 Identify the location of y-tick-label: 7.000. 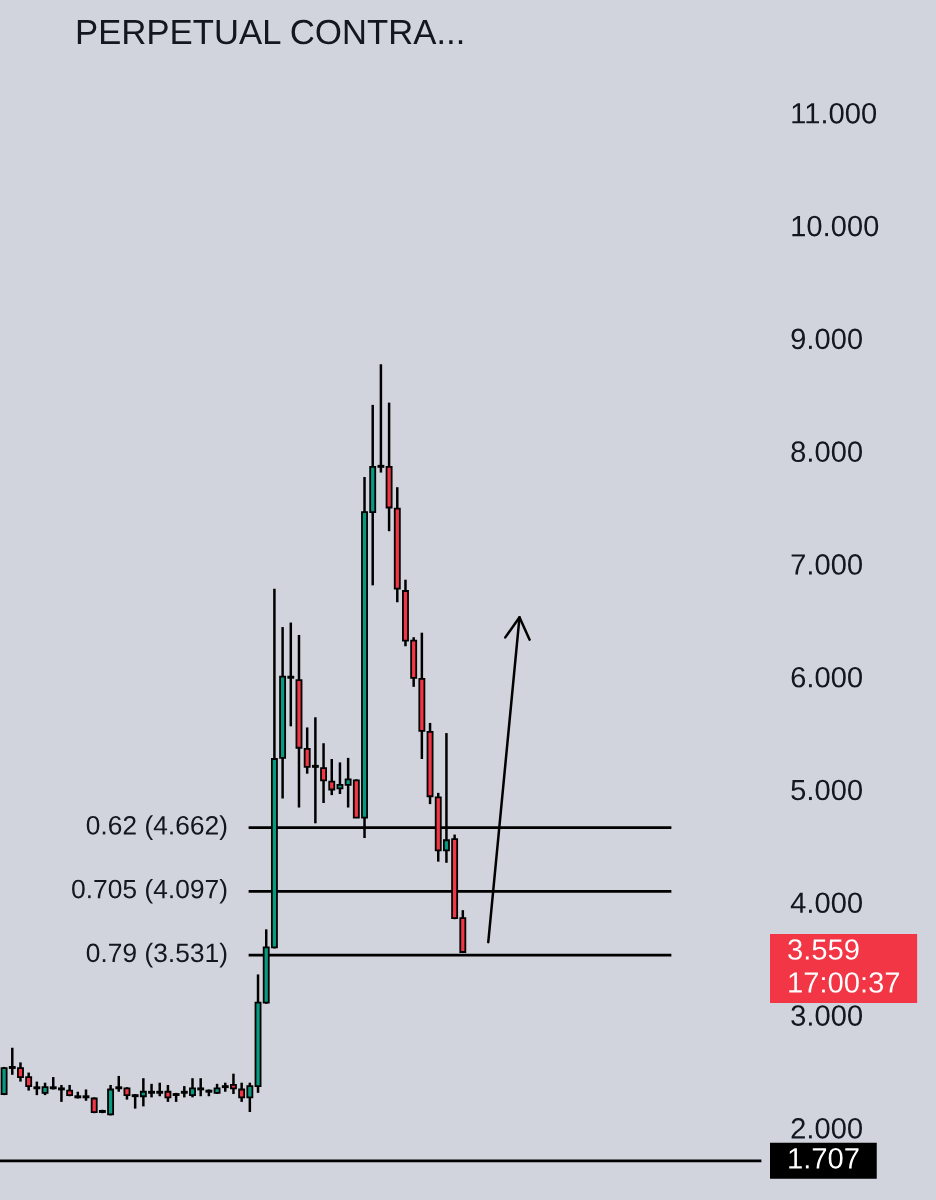
(826, 564).